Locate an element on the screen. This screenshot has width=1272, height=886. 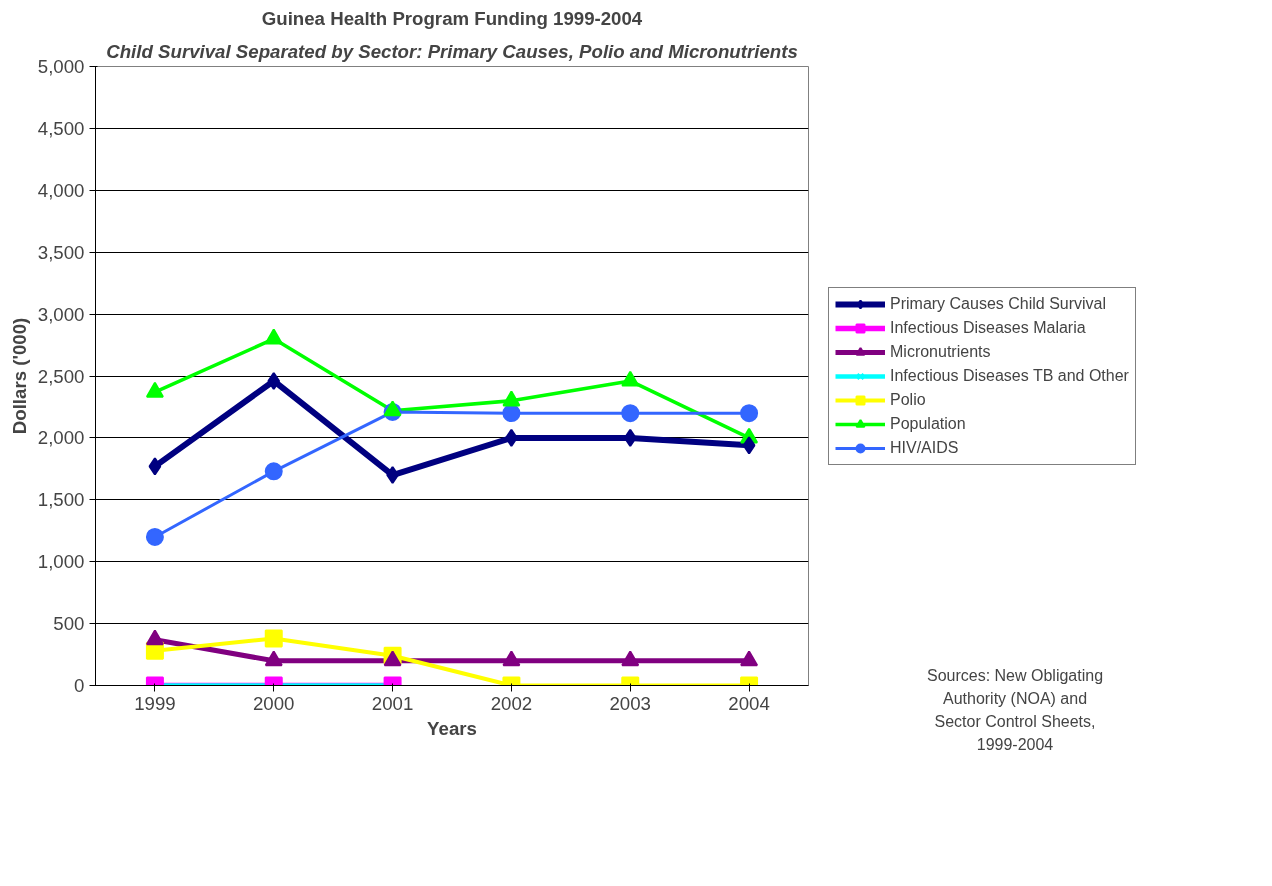
y-tick-label: 4,000 is located at coordinates (61, 190).